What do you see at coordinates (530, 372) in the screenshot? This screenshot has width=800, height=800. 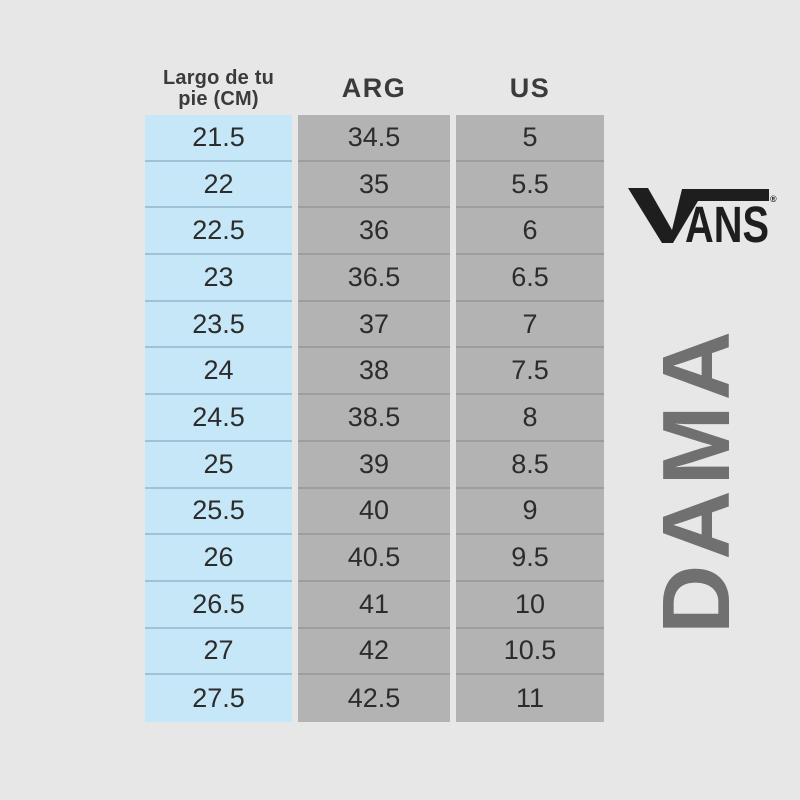 I see `table-cell: 7.5` at bounding box center [530, 372].